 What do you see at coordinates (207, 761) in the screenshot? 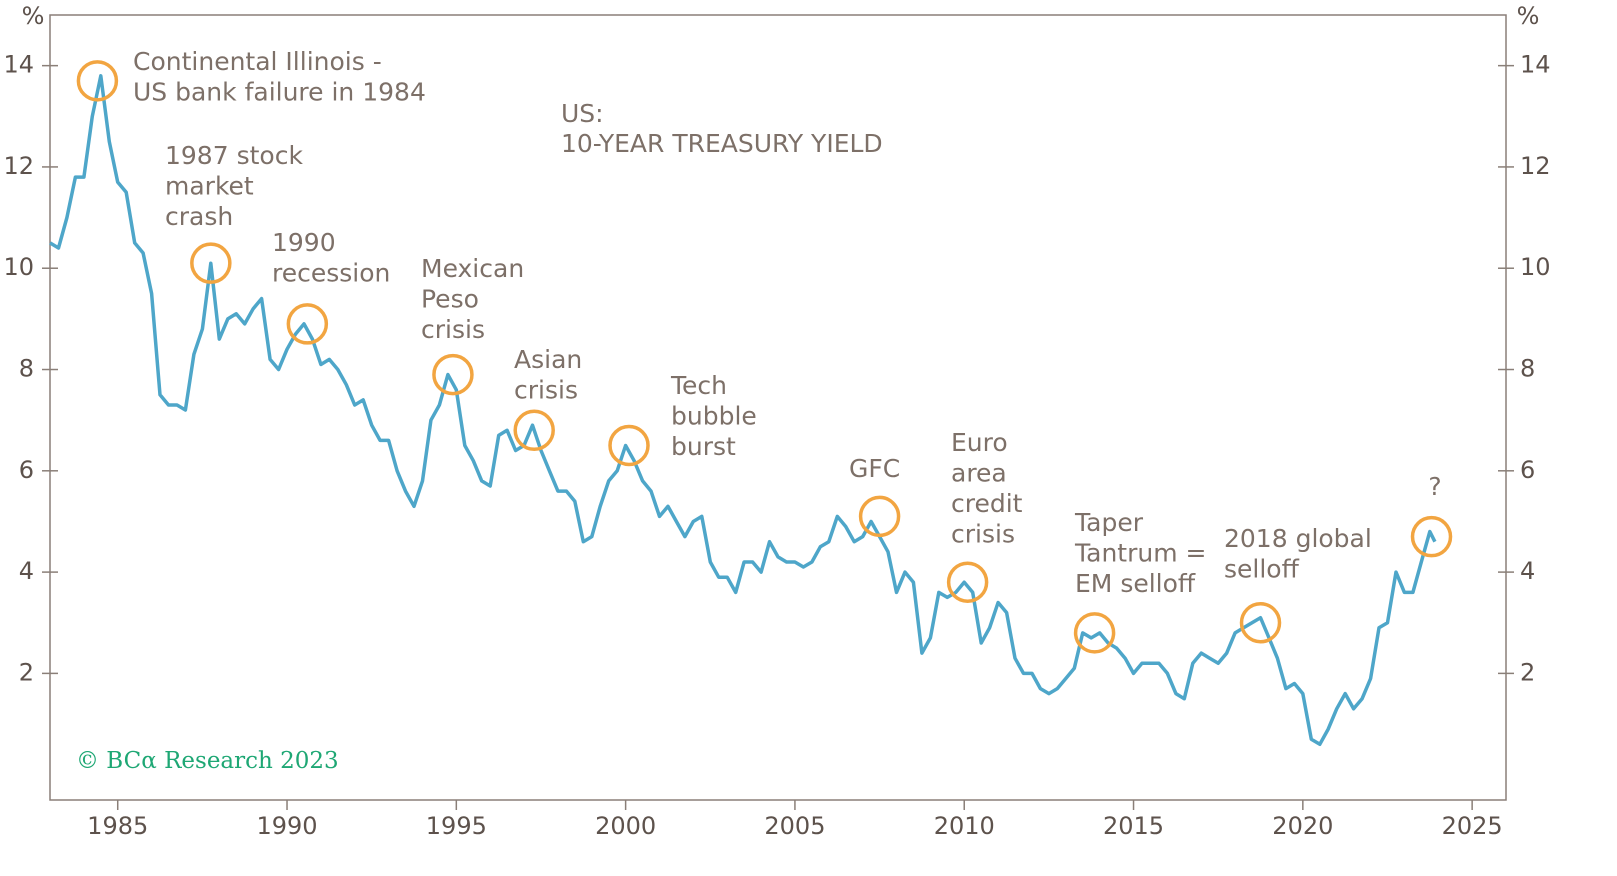
I see `footer: © BCα Research 2023` at bounding box center [207, 761].